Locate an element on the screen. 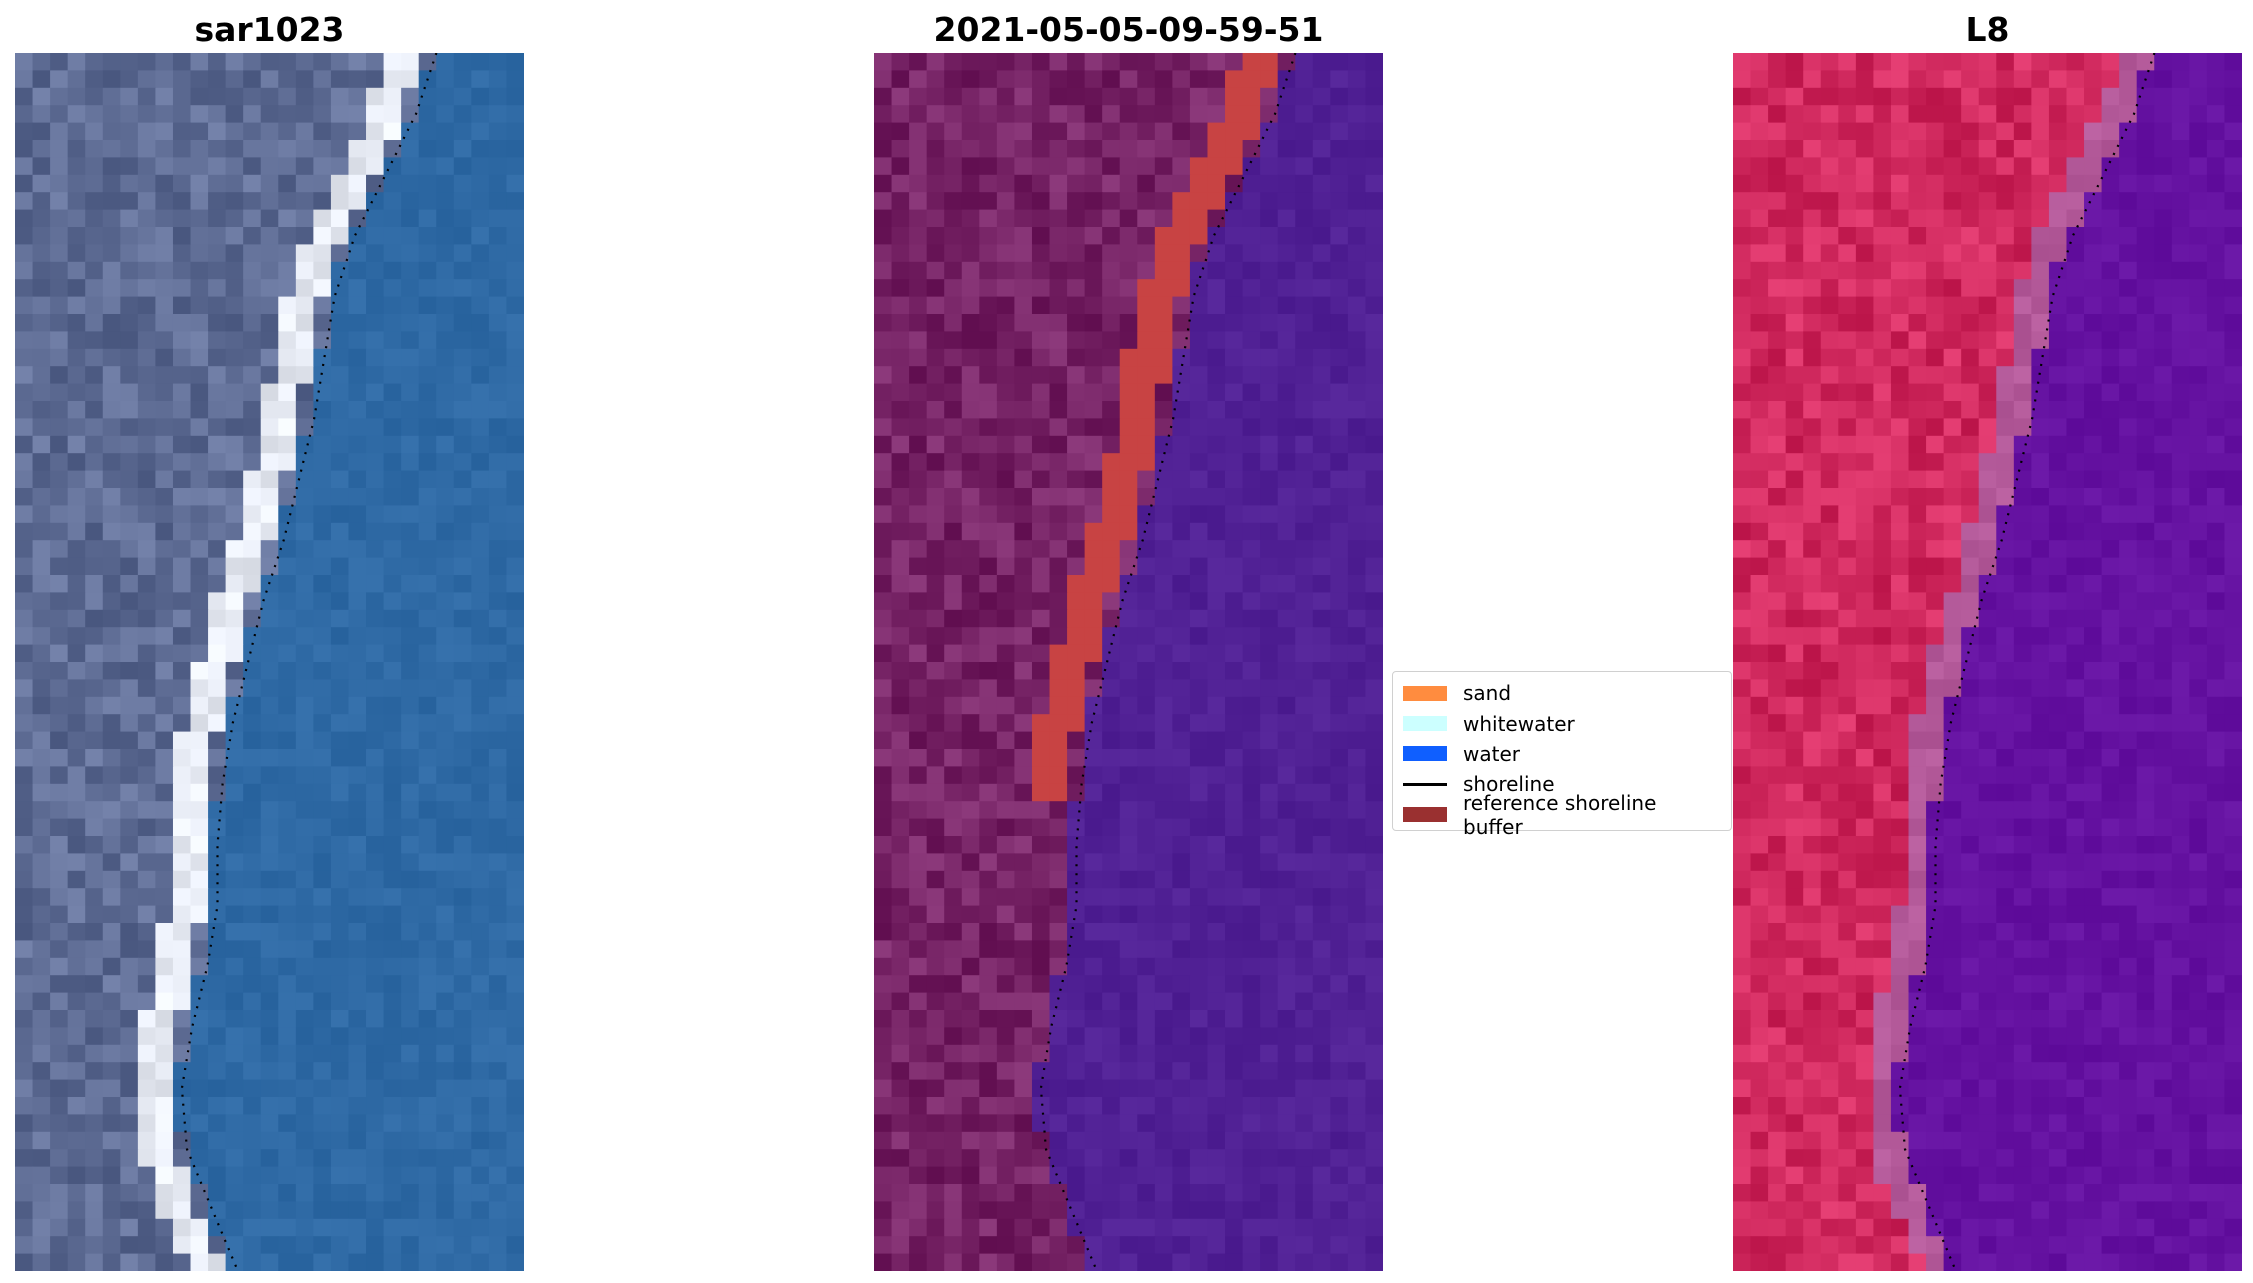  panel-title-rgb: sar1023 is located at coordinates (269, 29).